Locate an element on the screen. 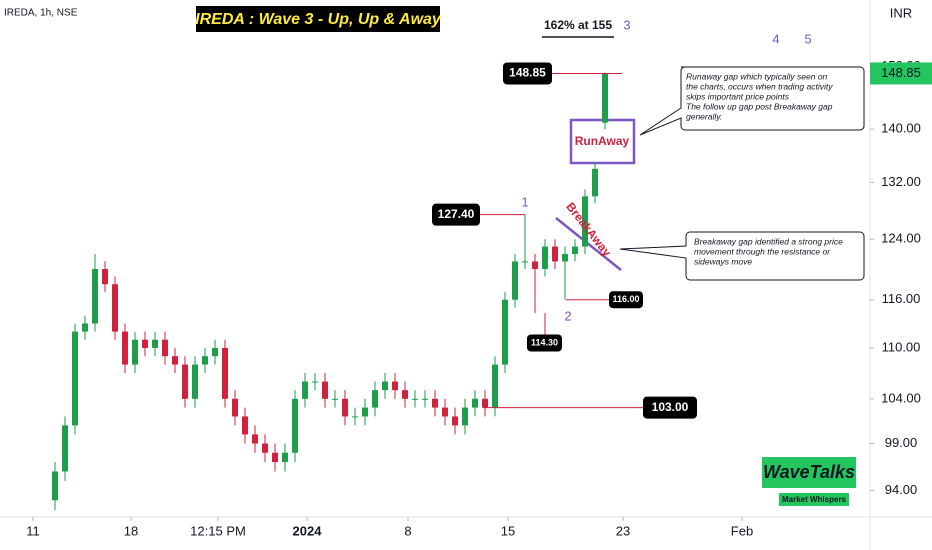 This screenshot has height=550, width=932. symbol: IREDA, 1h, NSE is located at coordinates (41, 13).